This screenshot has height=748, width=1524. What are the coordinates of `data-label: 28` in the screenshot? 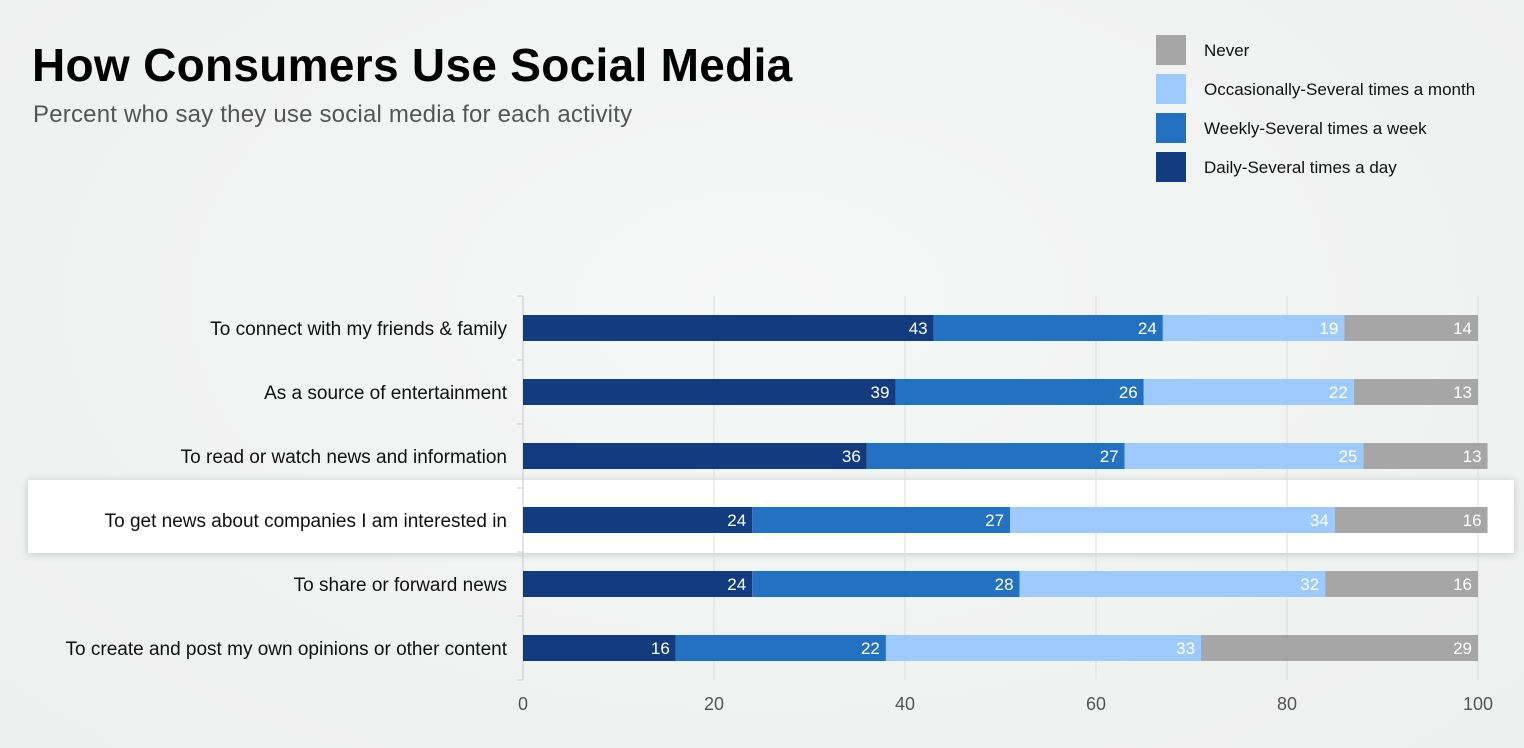 It's located at (1004, 584).